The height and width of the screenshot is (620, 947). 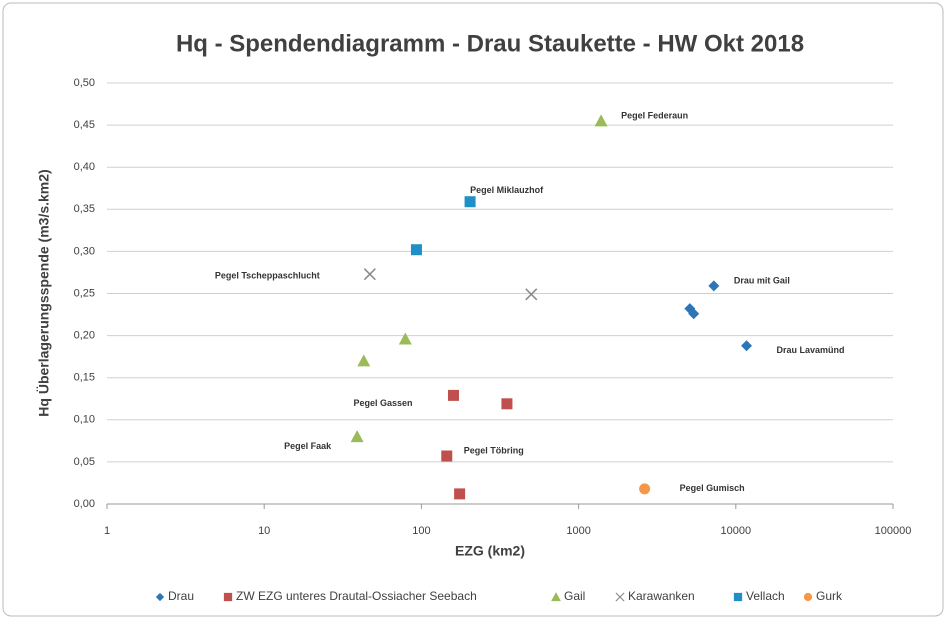 I want to click on point-label: Drau mit Gail, so click(x=762, y=280).